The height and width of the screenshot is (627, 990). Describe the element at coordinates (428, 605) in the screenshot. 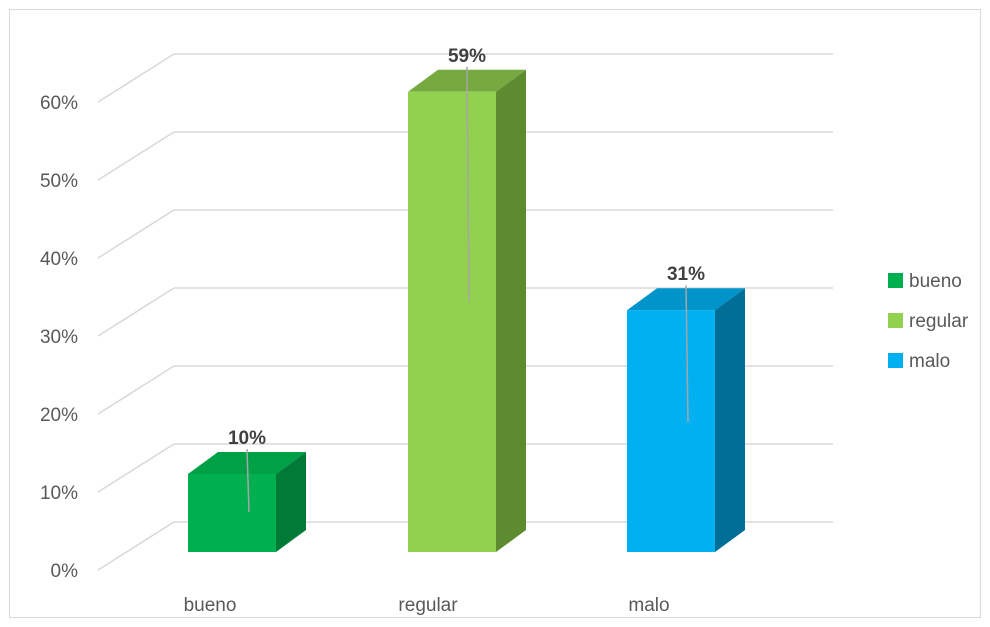

I see `x-tick-label: regular` at that location.